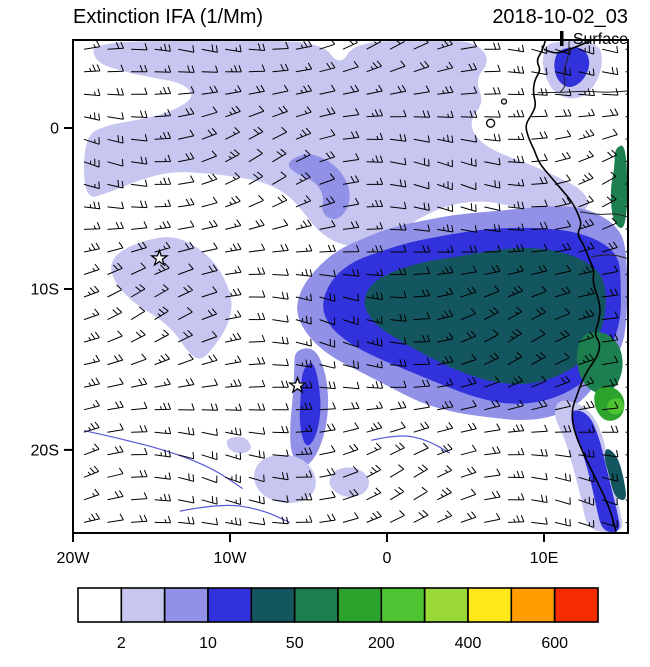  I want to click on contour-region-plume-core-teal, so click(485, 315).